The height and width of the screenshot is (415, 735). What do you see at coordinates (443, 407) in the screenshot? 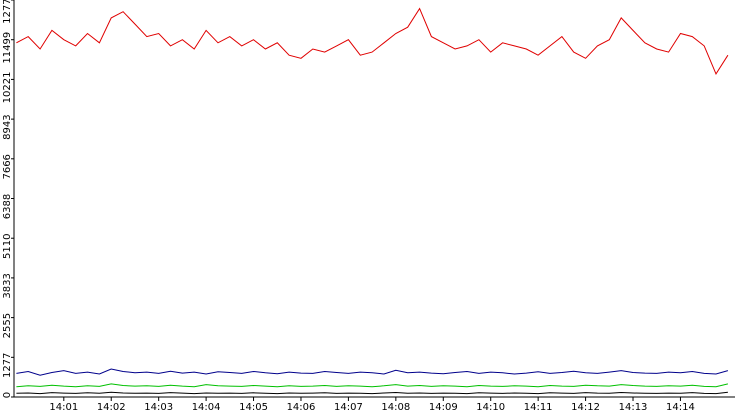
I see `x-tick-label: 14:09` at bounding box center [443, 407].